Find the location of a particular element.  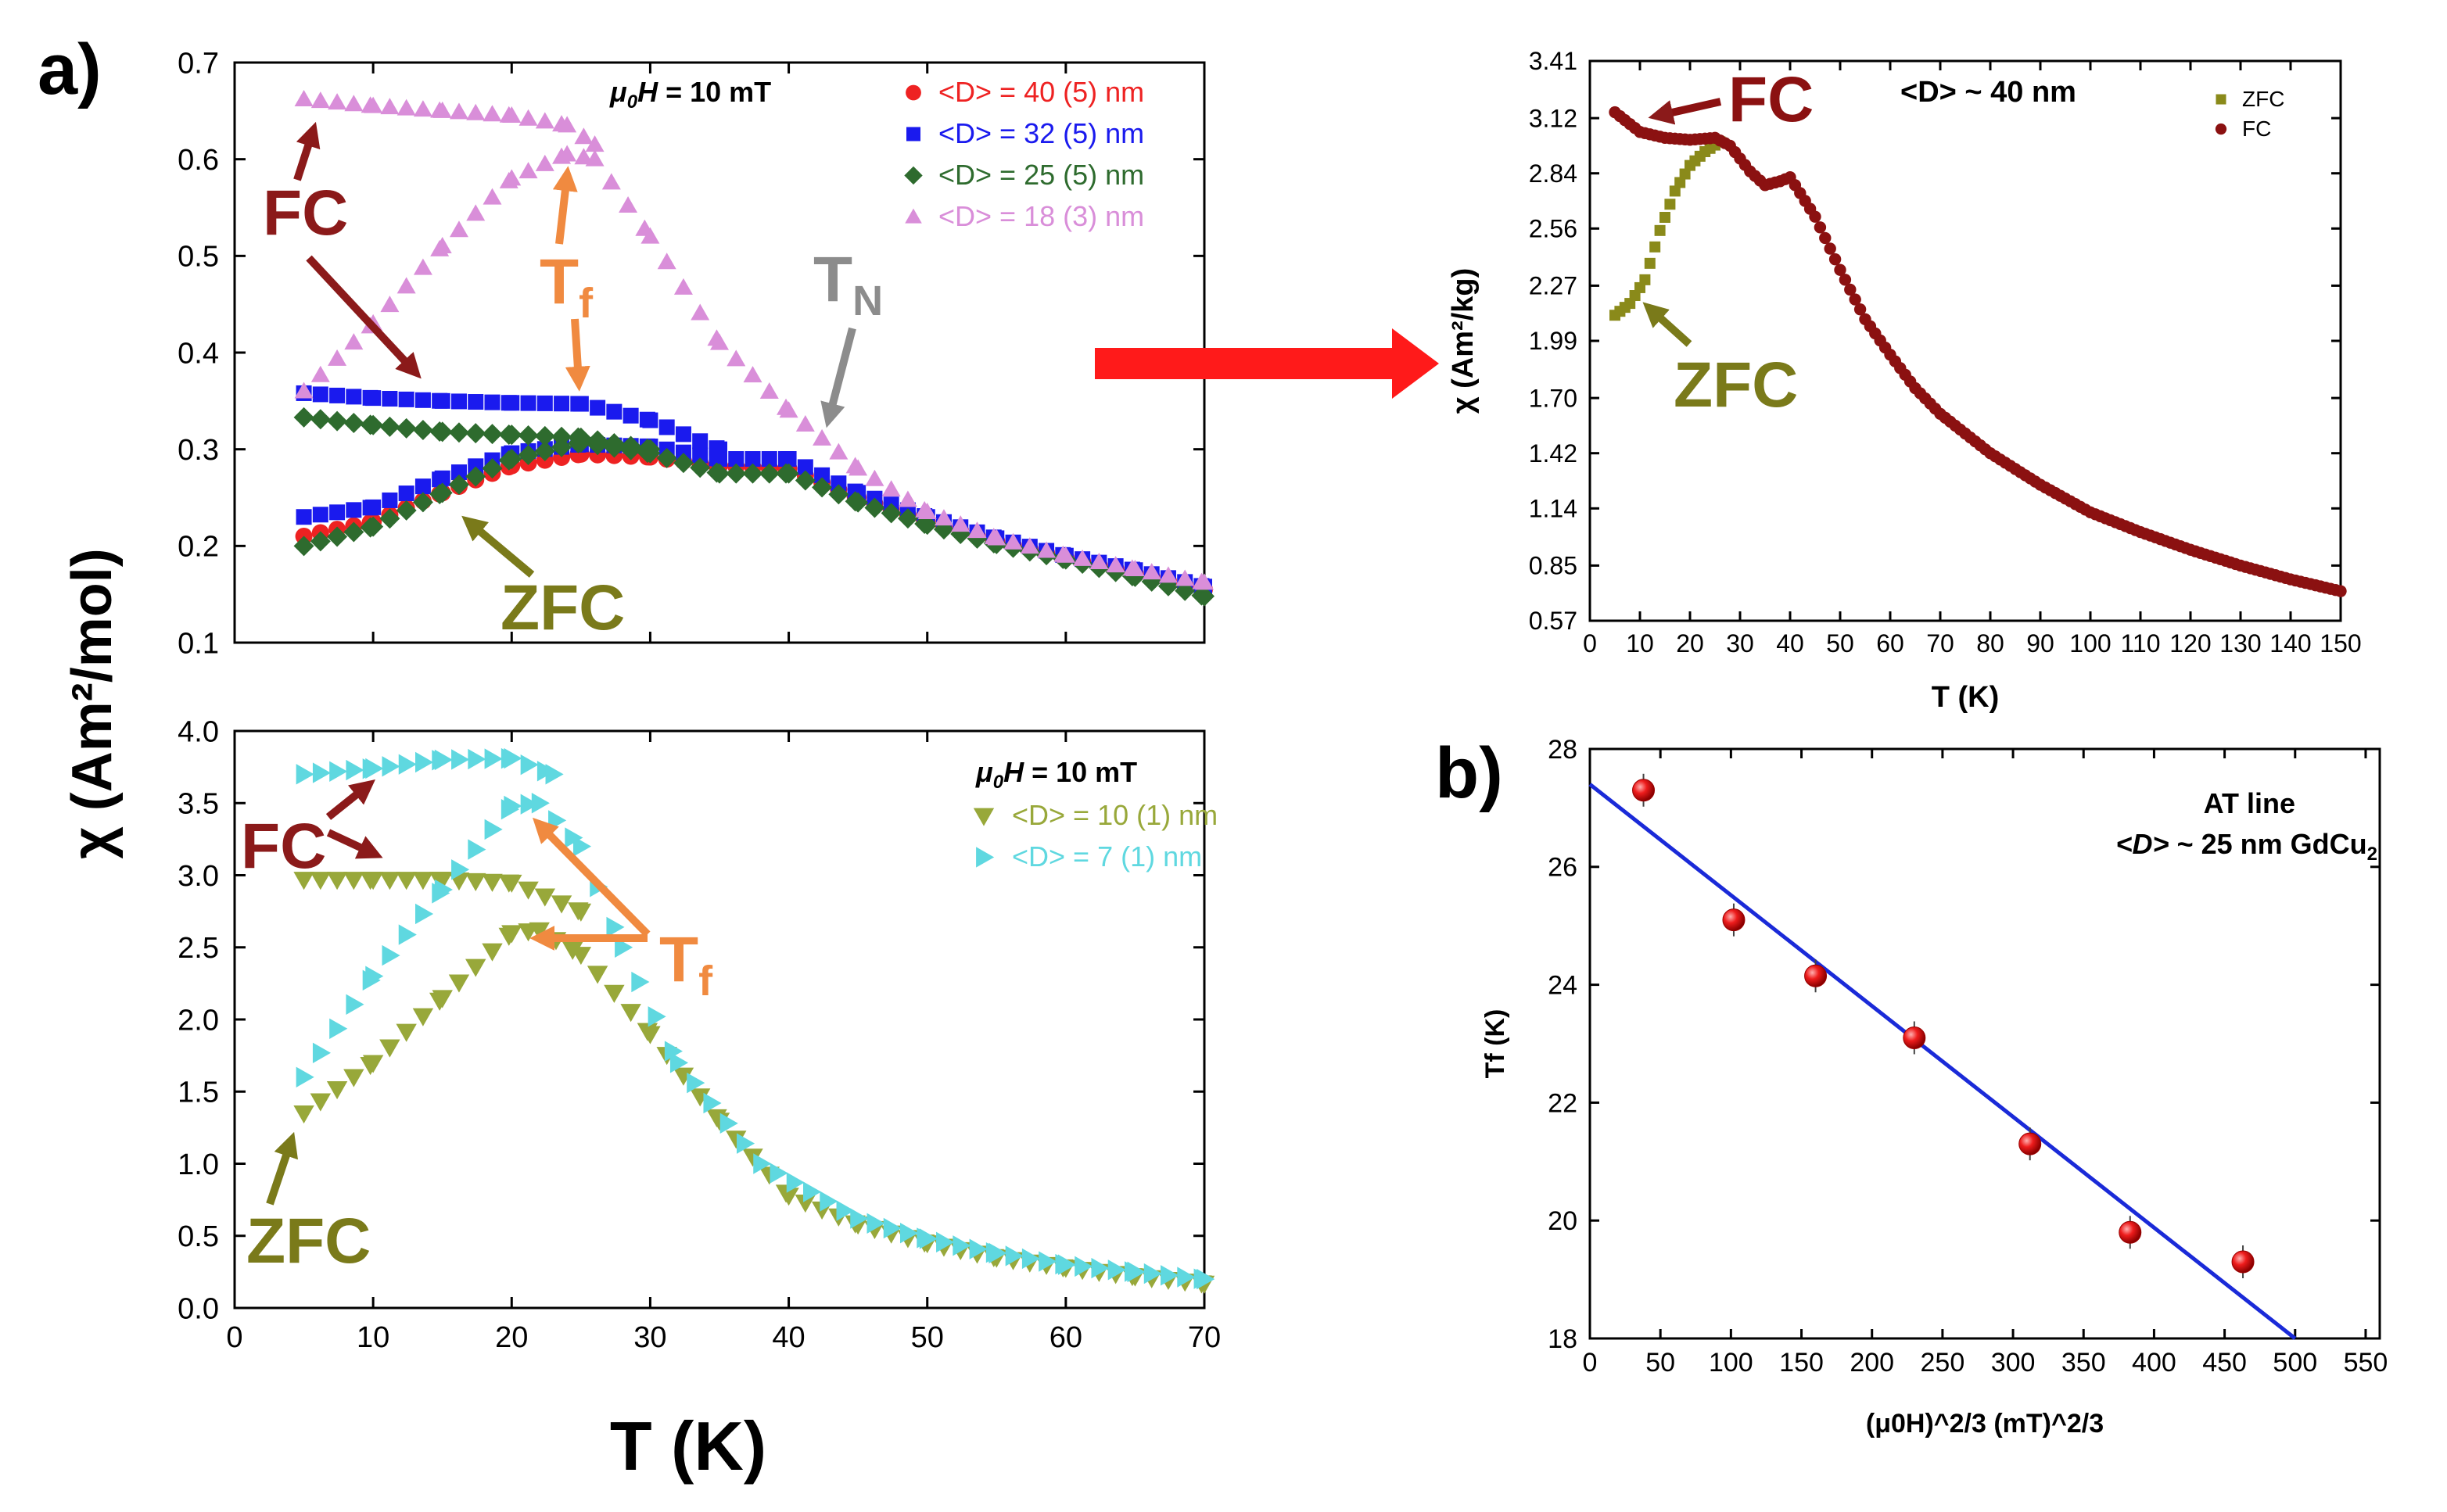

y-tick-label: 2.0 is located at coordinates (198, 1020).